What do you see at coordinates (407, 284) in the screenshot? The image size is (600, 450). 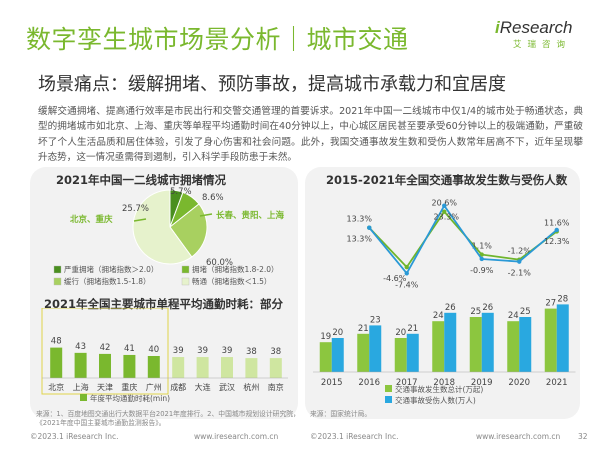 I see `injury-growth-label: -7.4%` at bounding box center [407, 284].